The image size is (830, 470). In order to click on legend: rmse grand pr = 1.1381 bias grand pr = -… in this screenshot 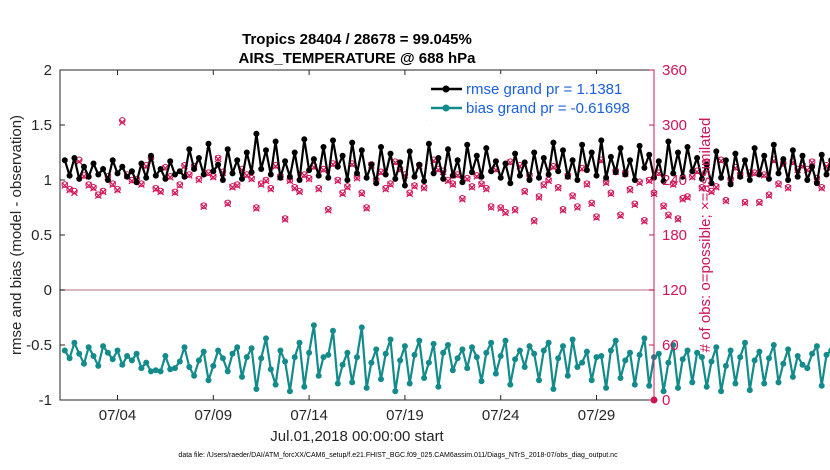, I will do `click(536, 97)`.